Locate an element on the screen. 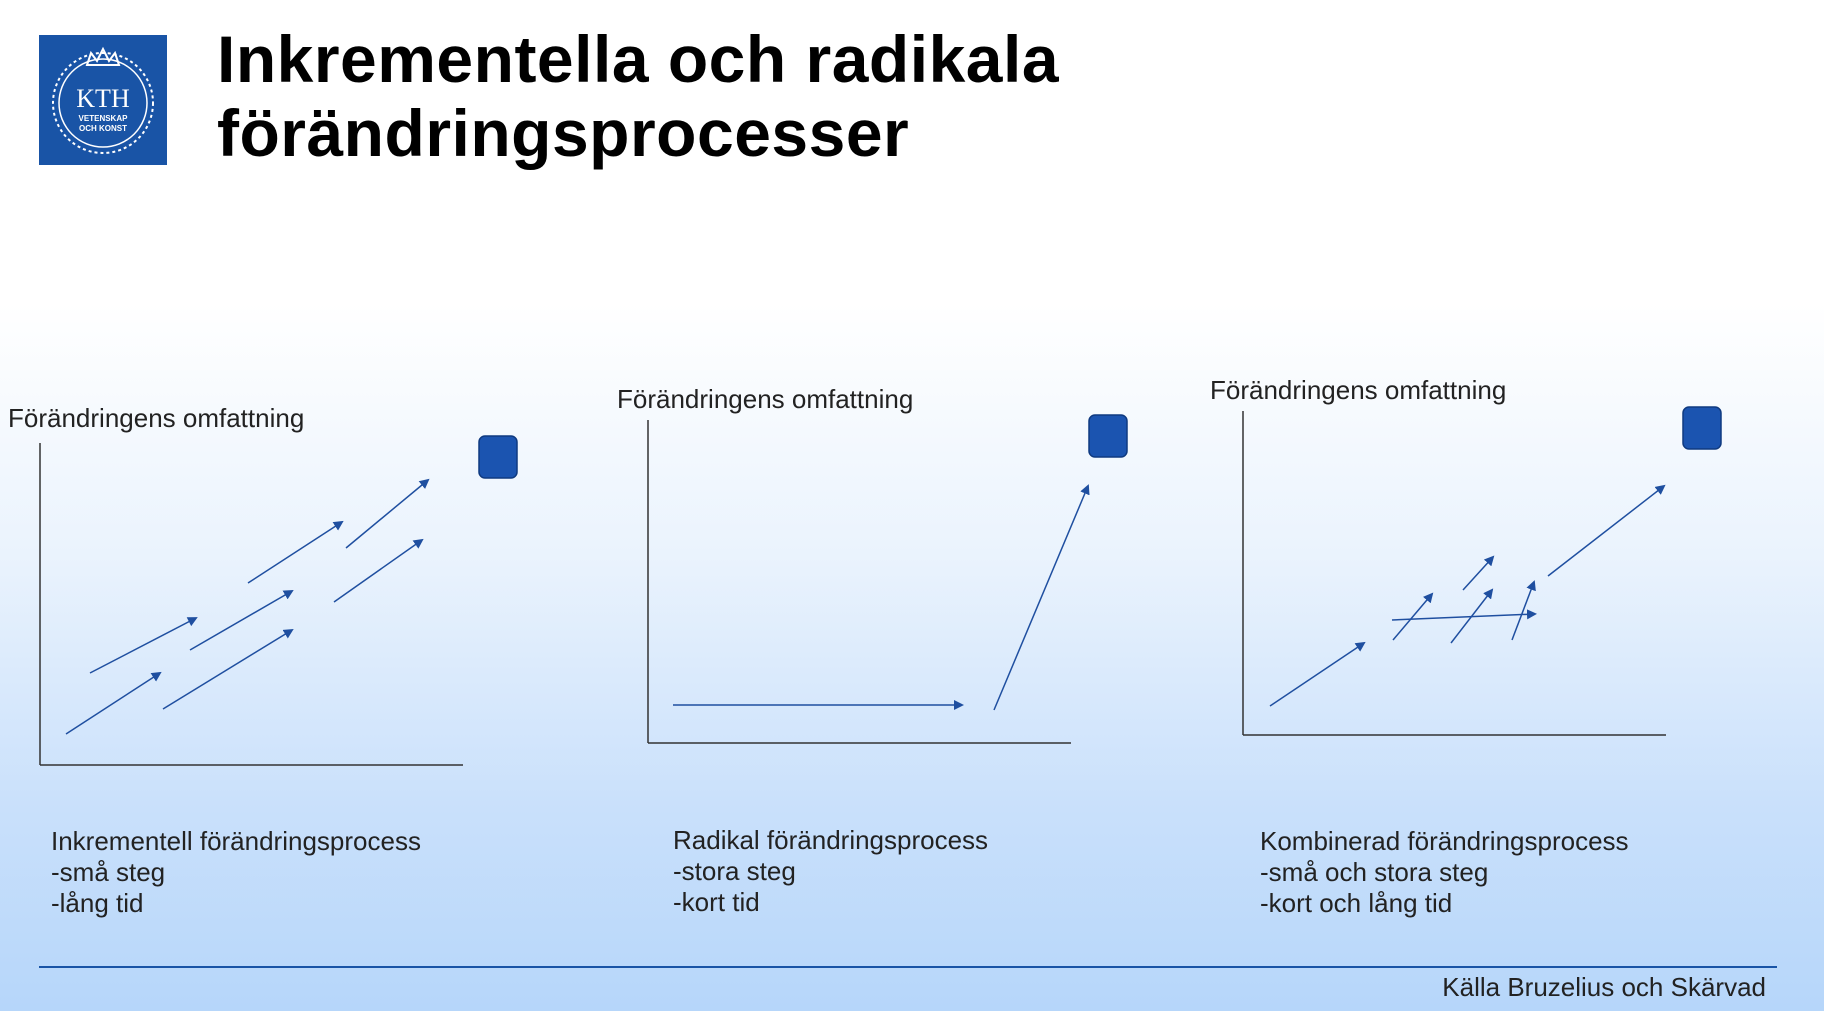  diagram-3-arrows is located at coordinates (1467, 595).